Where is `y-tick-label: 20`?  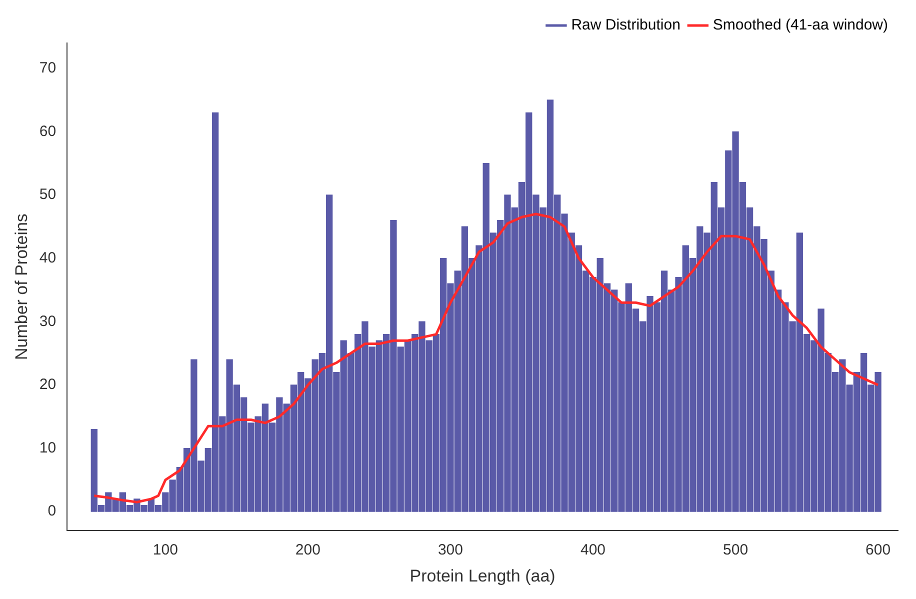
y-tick-label: 20 is located at coordinates (47, 385).